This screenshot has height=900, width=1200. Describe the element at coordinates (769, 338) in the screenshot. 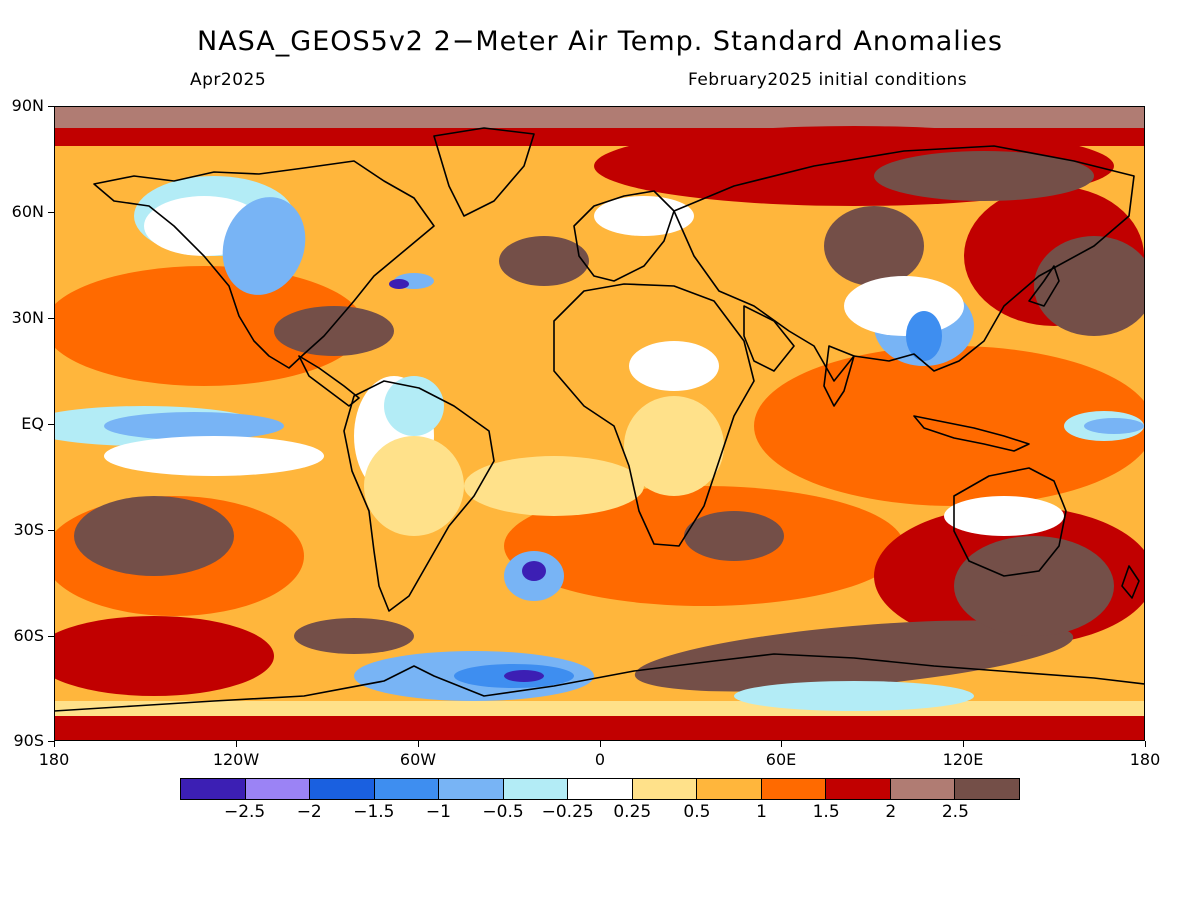

I see `coastline-arabia` at that location.